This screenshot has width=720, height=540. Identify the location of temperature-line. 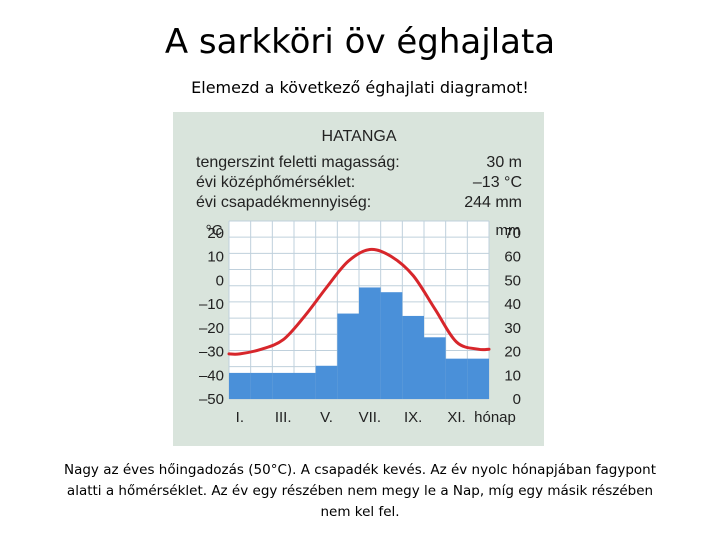
(359, 301).